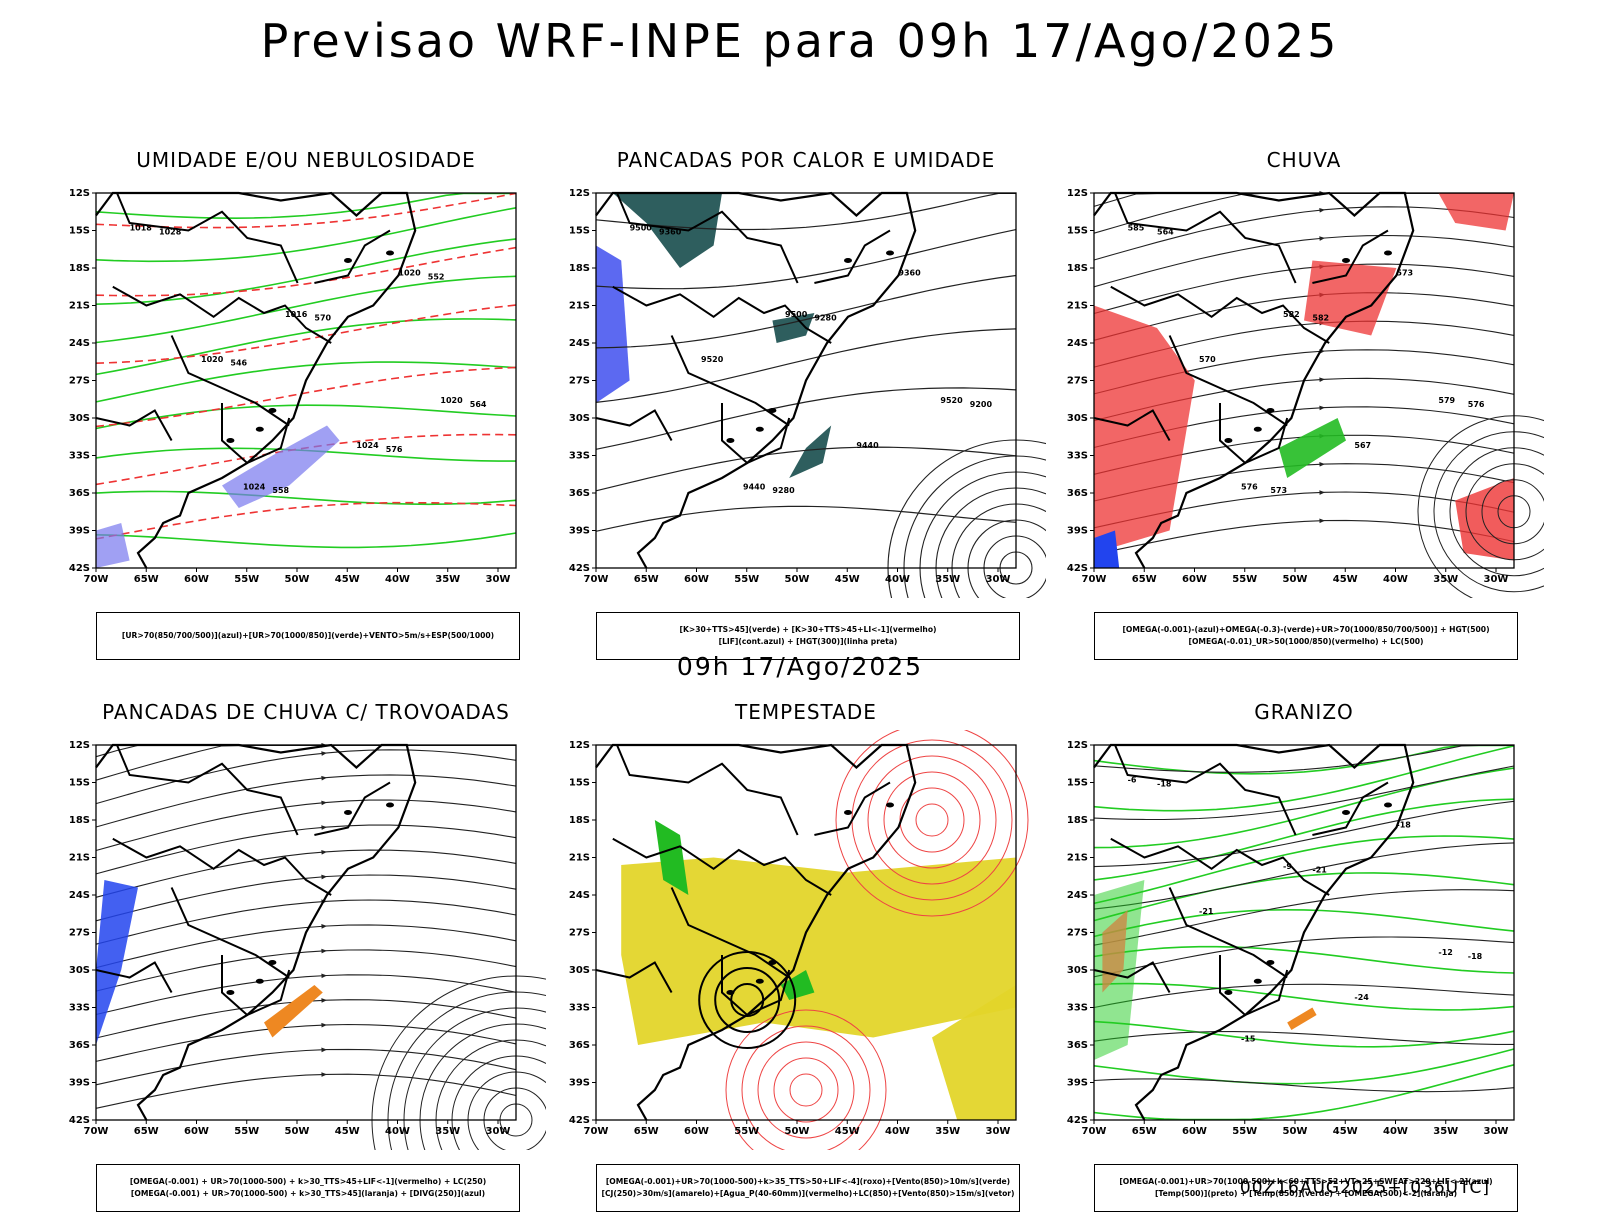  I want to click on lon-tick-label: 60W, so click(1194, 579).